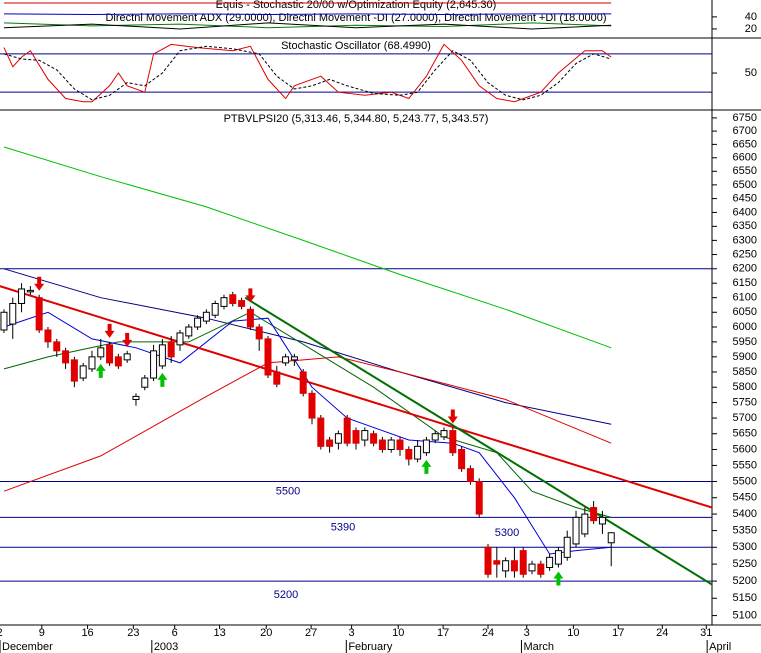 The height and width of the screenshot is (653, 761). Describe the element at coordinates (745, 312) in the screenshot. I see `y-tick-label: 6050` at that location.